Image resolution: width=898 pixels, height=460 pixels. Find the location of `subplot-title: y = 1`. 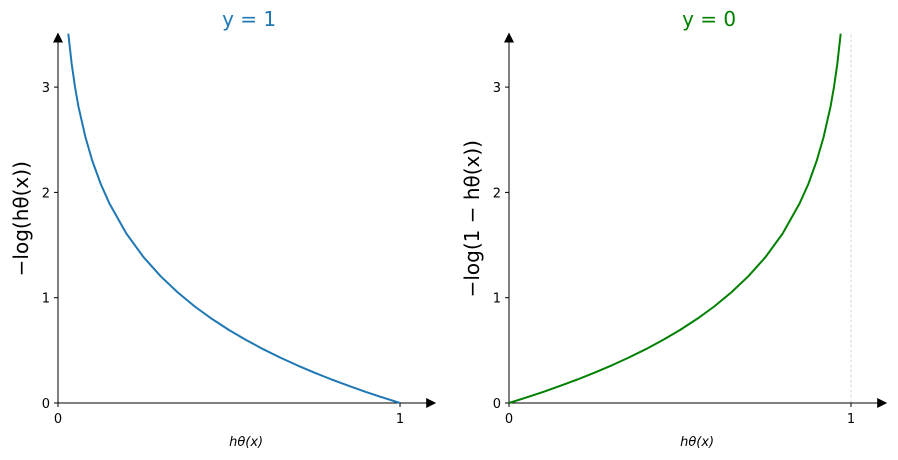

subplot-title: y = 1 is located at coordinates (249, 19).